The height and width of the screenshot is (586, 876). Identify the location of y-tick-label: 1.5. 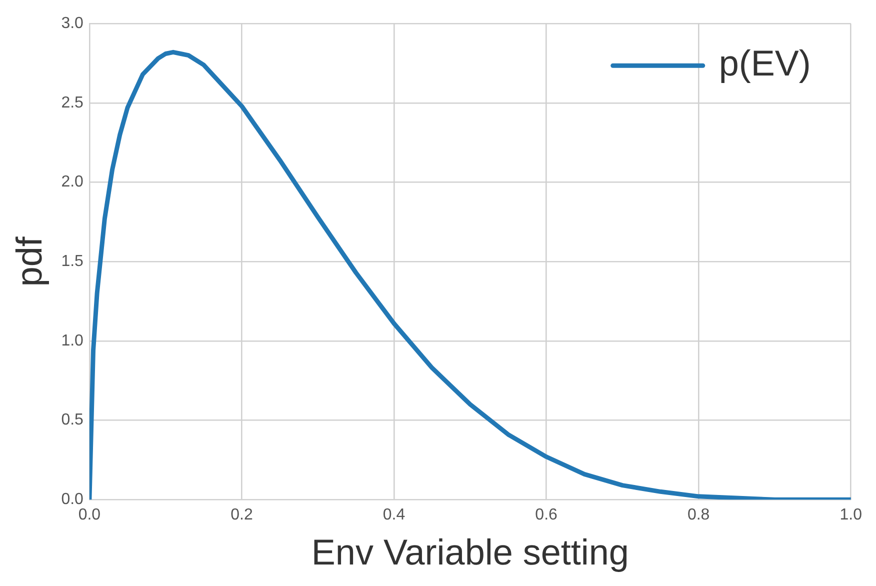
(72, 261).